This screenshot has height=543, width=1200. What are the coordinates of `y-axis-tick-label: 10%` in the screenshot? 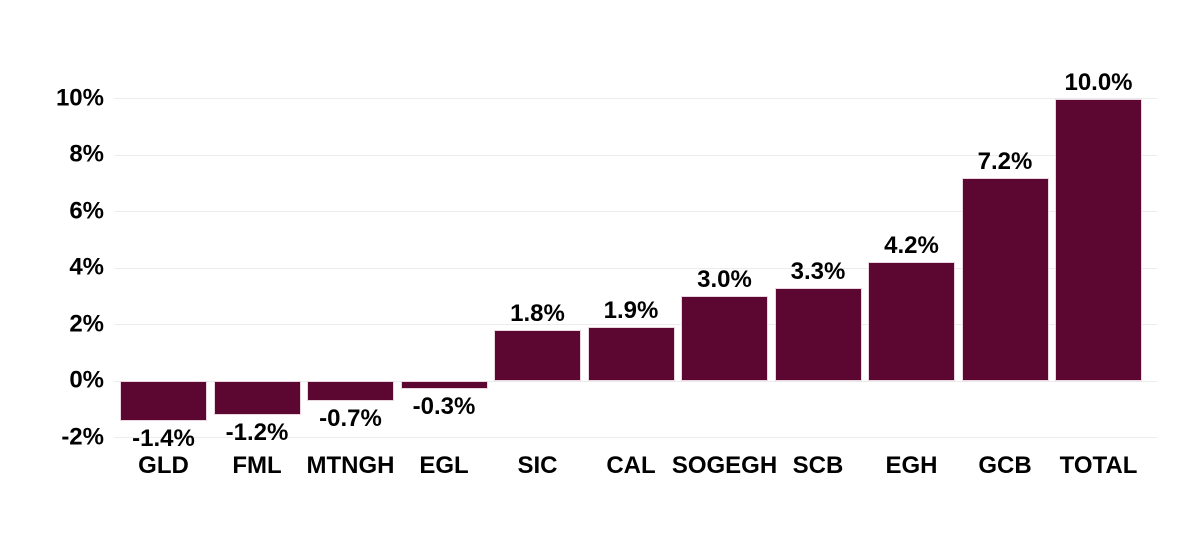 It's located at (79, 97).